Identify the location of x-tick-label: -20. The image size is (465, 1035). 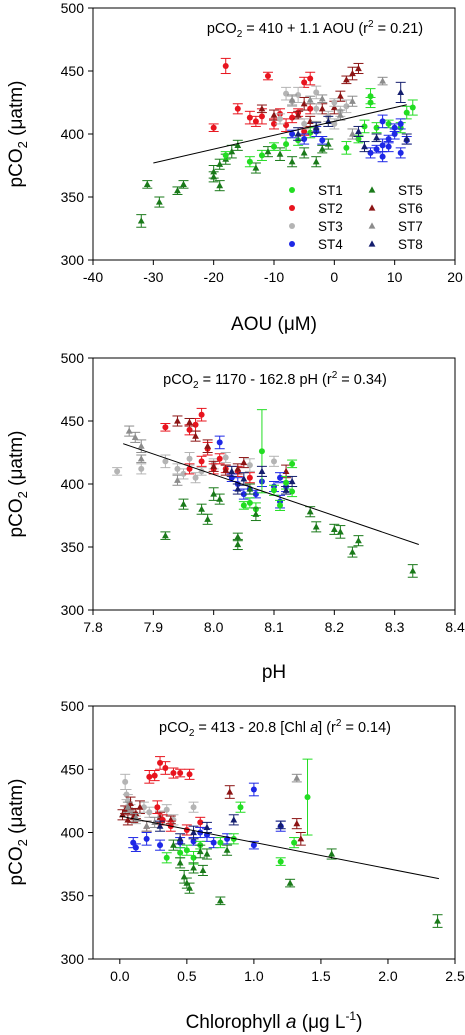
(214, 277).